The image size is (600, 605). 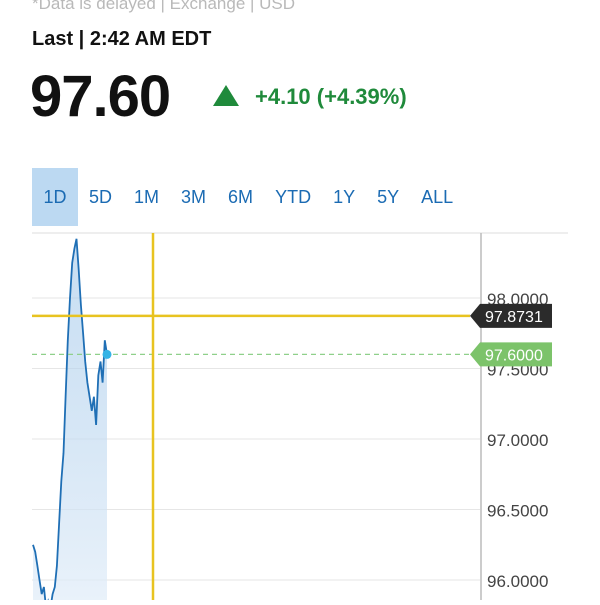 I want to click on tab-6m: 6M, so click(x=241, y=196).